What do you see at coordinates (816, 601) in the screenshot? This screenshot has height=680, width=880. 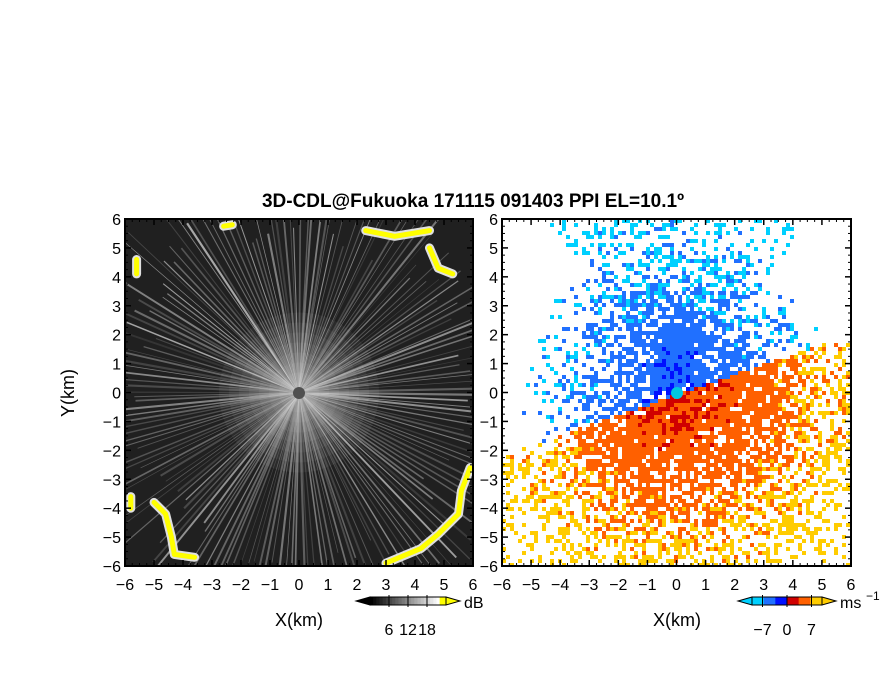 I see `vel-colorbar-segment` at bounding box center [816, 601].